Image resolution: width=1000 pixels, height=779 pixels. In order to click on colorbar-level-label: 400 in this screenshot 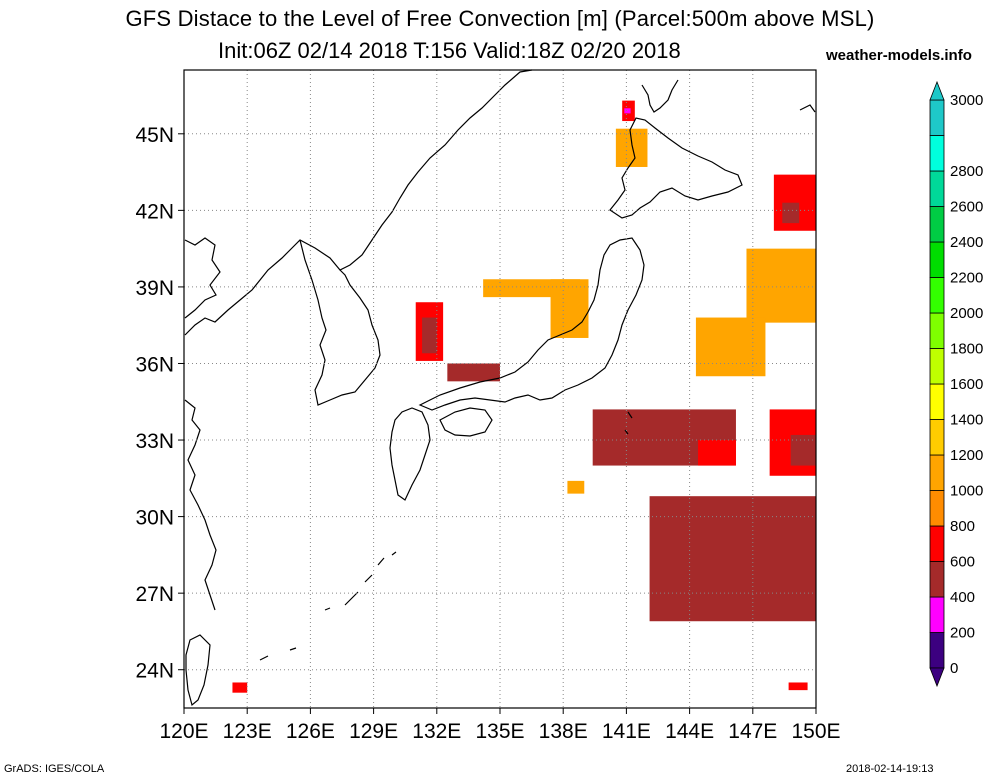, I will do `click(962, 597)`.